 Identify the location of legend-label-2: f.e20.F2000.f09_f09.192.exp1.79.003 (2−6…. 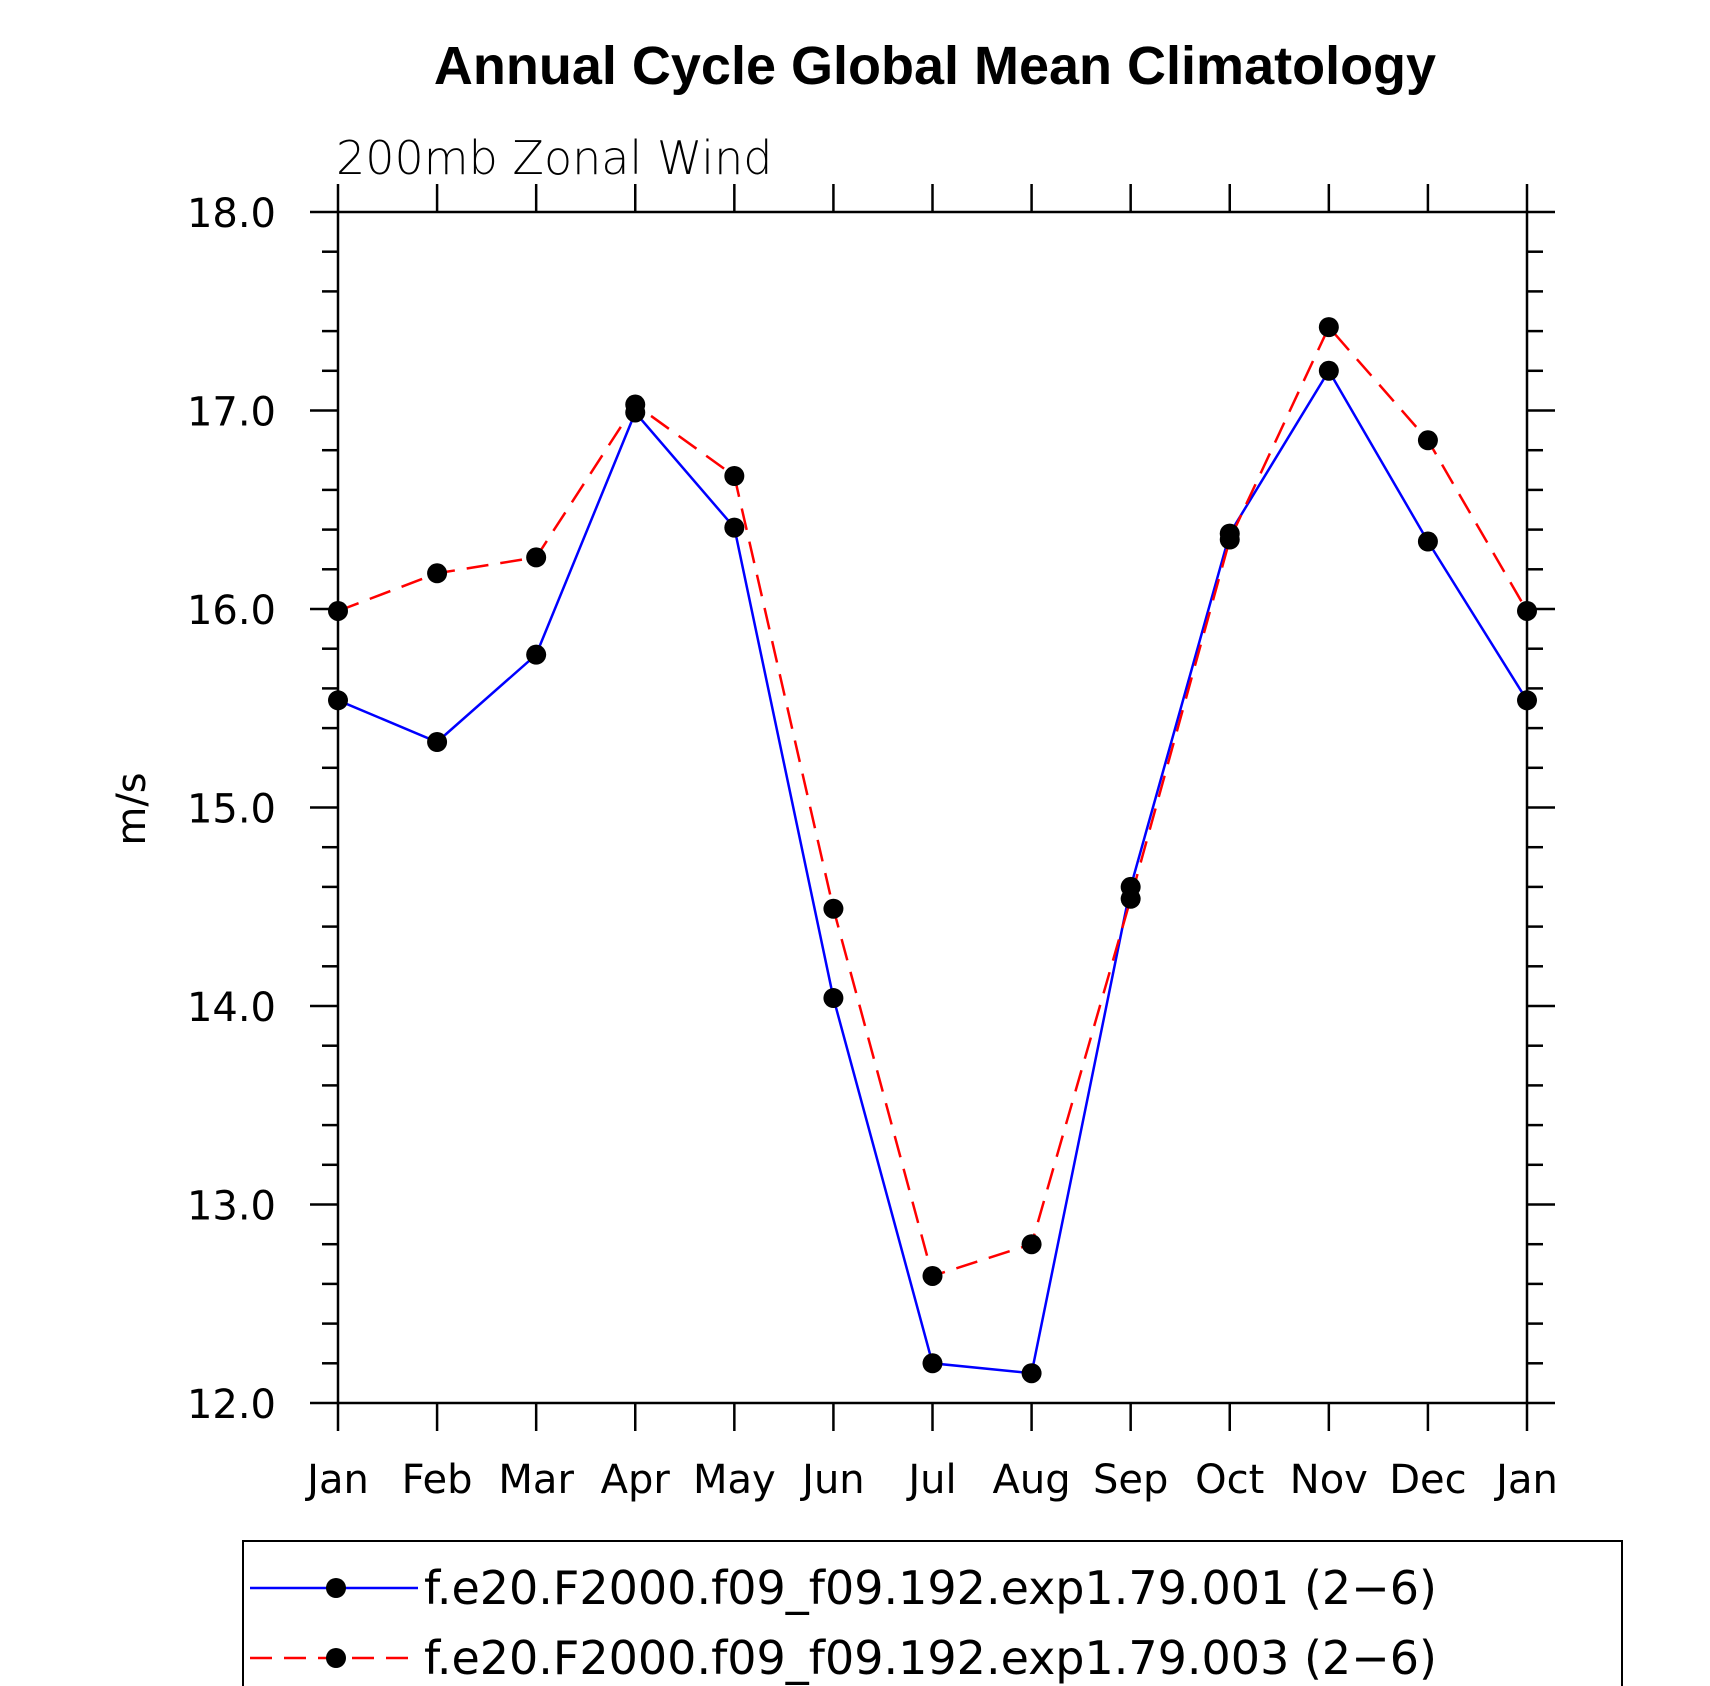
(930, 1658).